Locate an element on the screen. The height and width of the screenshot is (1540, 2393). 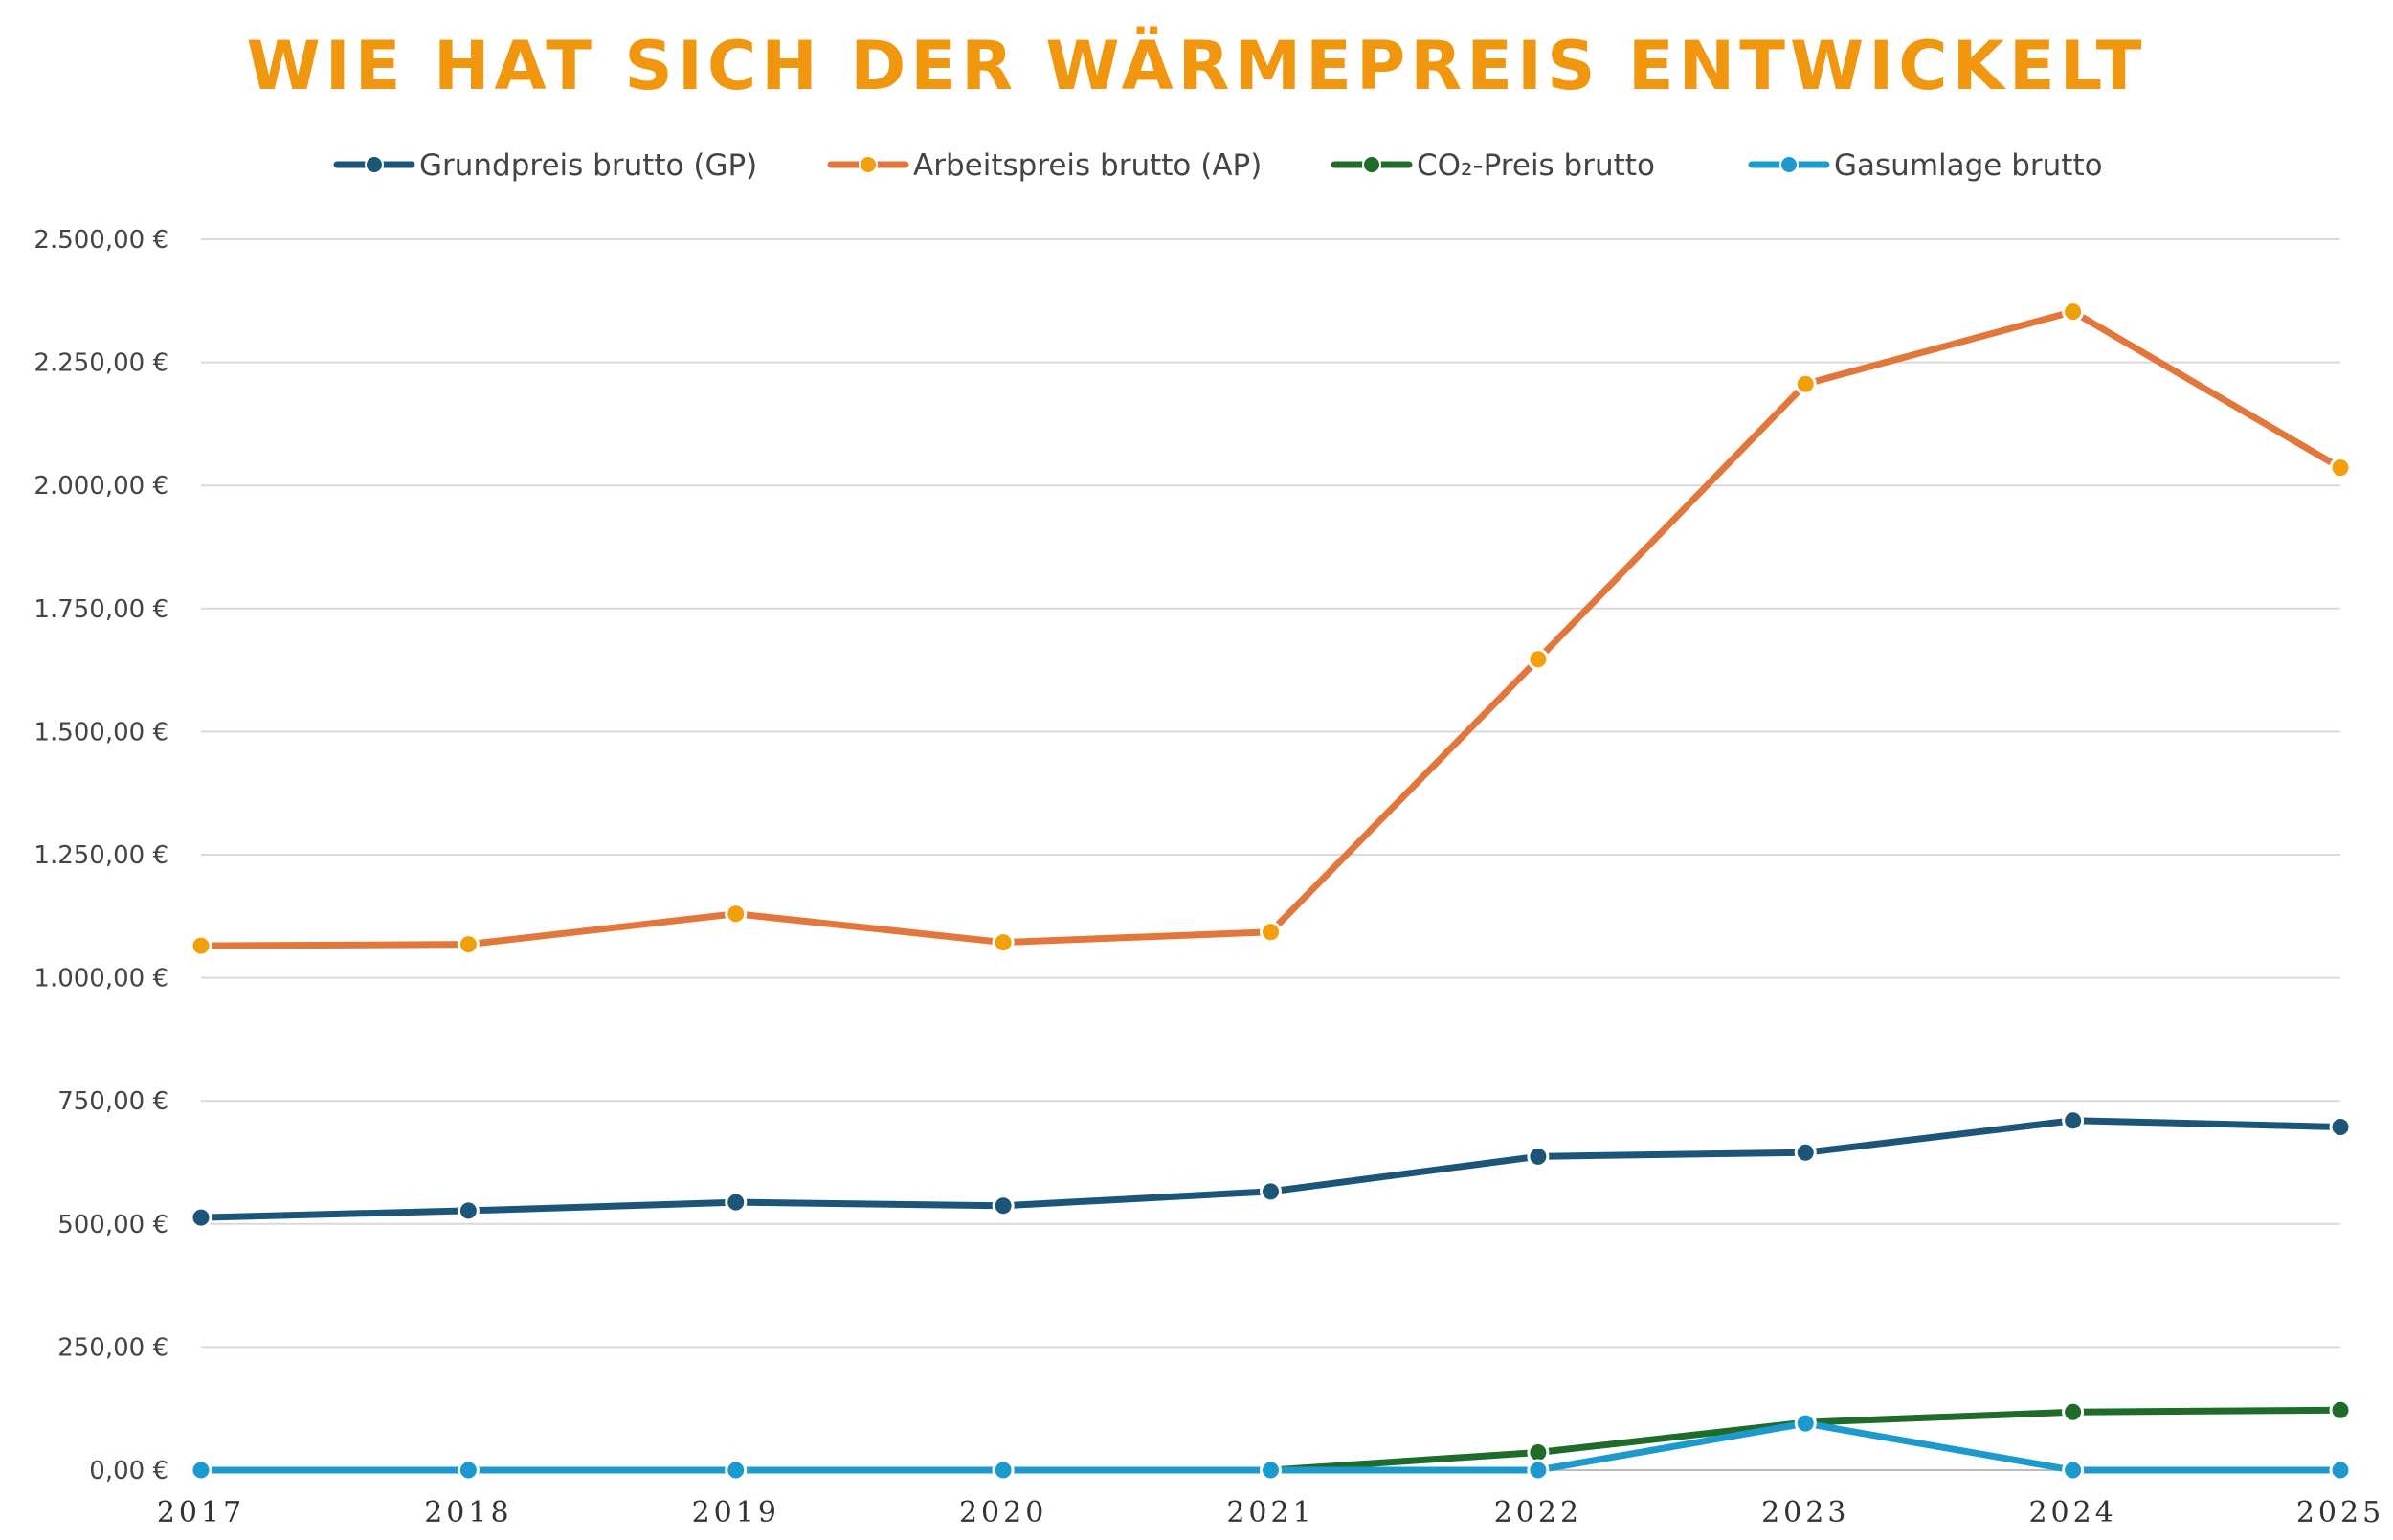
legend-label: Grundpreis brutto (GP) is located at coordinates (588, 166).